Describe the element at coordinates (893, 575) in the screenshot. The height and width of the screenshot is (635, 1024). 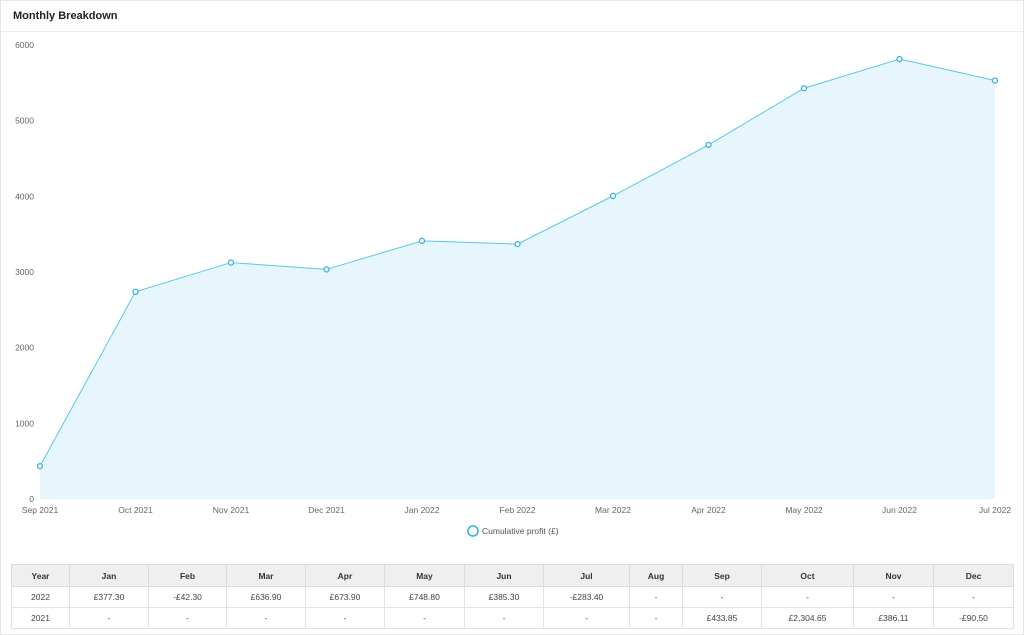
I see `column-header: Nov` at that location.